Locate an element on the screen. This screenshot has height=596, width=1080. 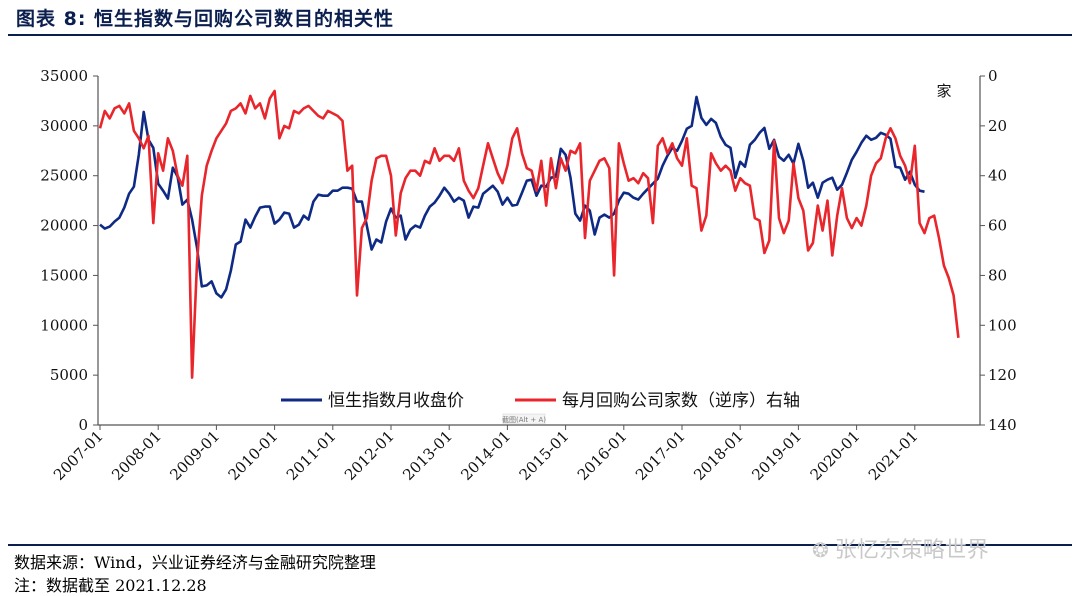
data-source: 数据来源：Wind，兴业证券经济与金融研究院整理 is located at coordinates (195, 562).